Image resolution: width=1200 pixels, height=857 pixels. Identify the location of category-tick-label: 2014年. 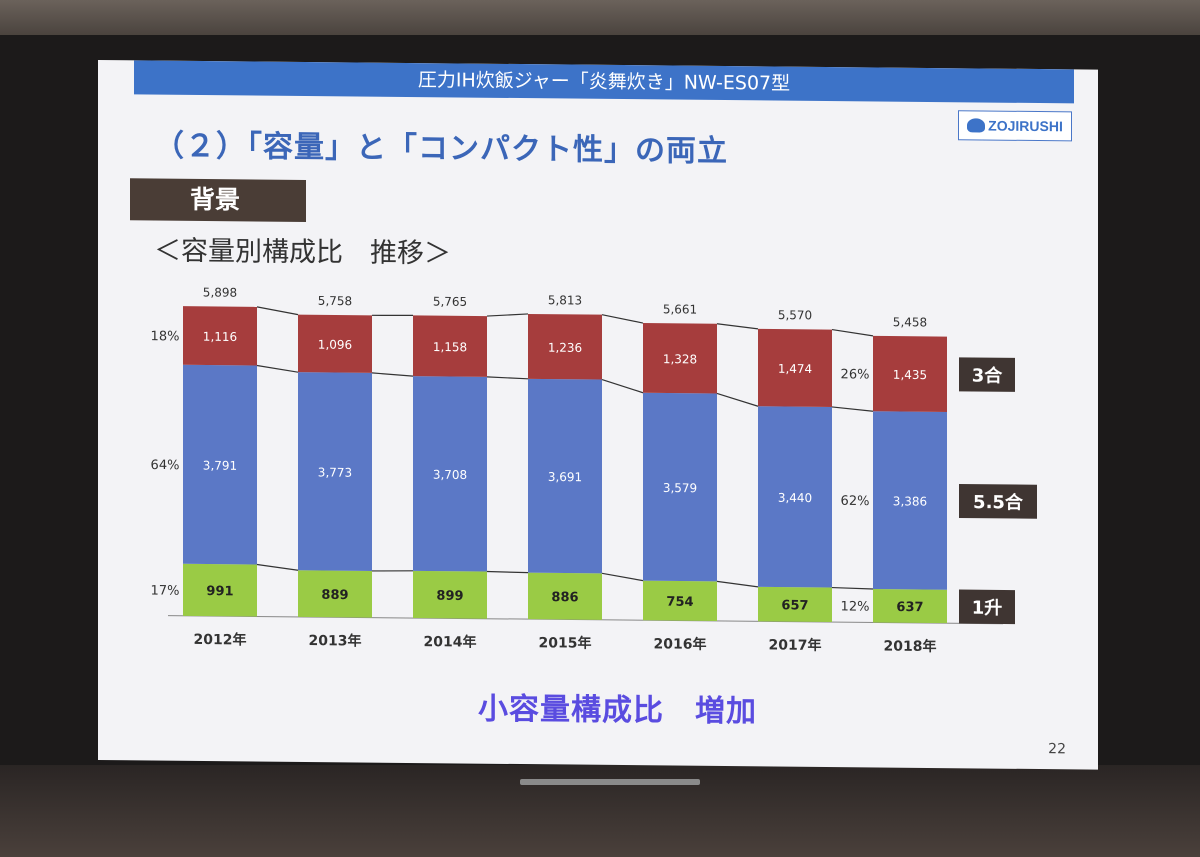
(450, 642).